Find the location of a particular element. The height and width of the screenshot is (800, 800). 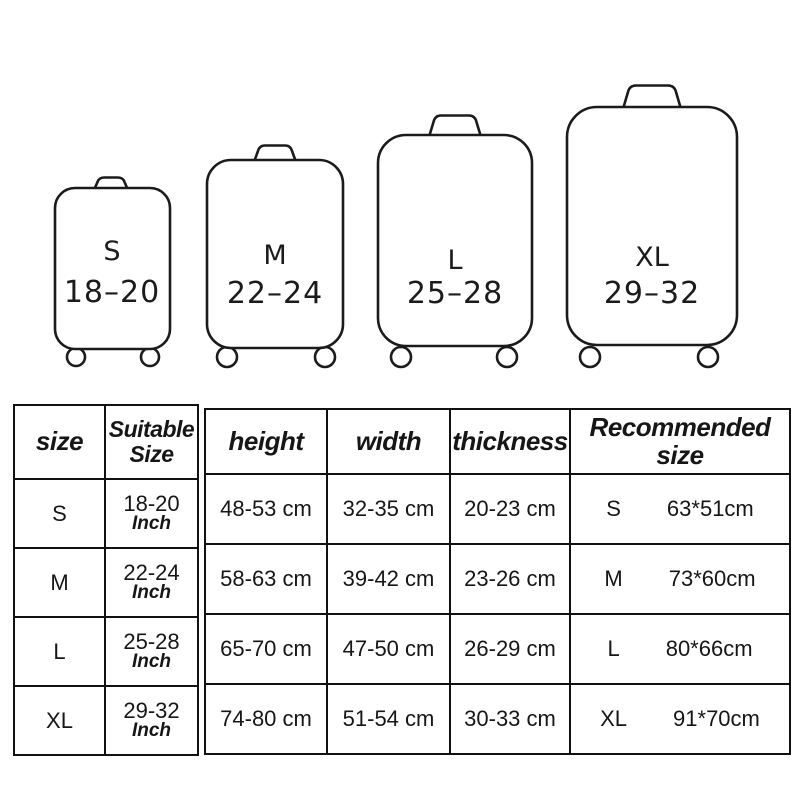

suitcase-xl-body is located at coordinates (652, 226).